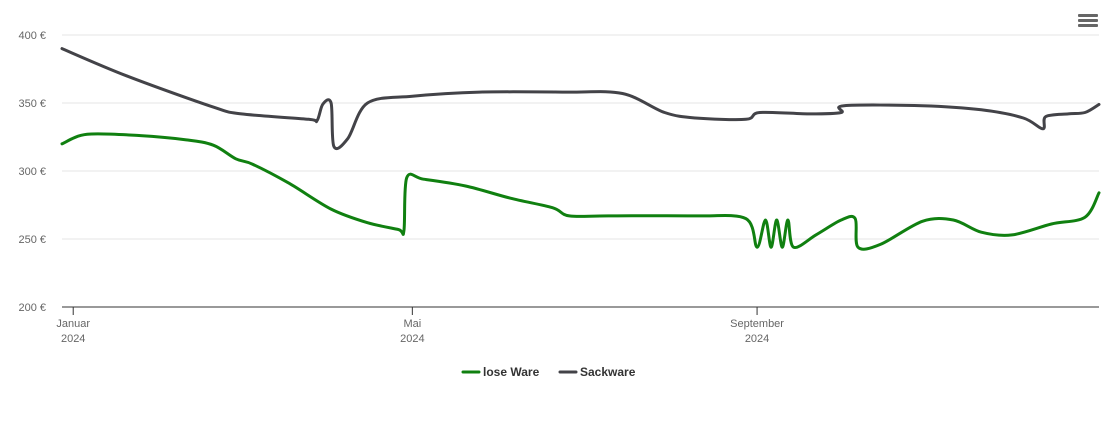 This screenshot has width=1110, height=422. What do you see at coordinates (32, 104) in the screenshot?
I see `y-tick-label: 350 €` at bounding box center [32, 104].